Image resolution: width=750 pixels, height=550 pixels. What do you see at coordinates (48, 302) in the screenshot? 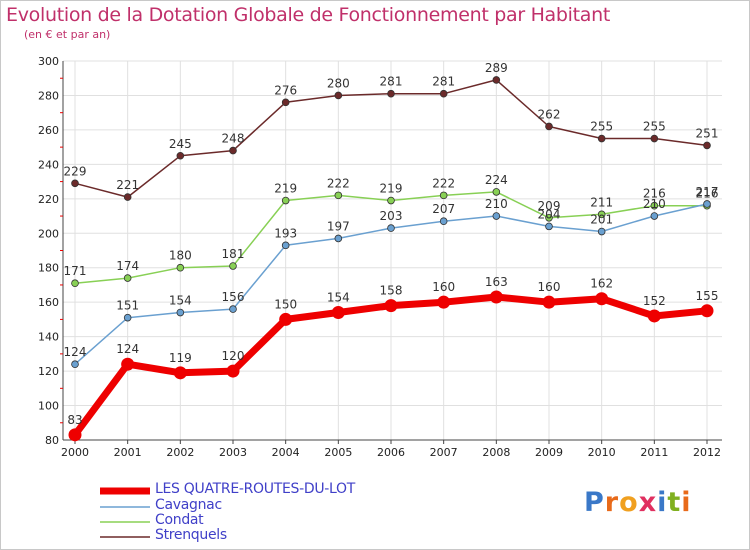
I see `y-tick-label: 160` at bounding box center [48, 302].